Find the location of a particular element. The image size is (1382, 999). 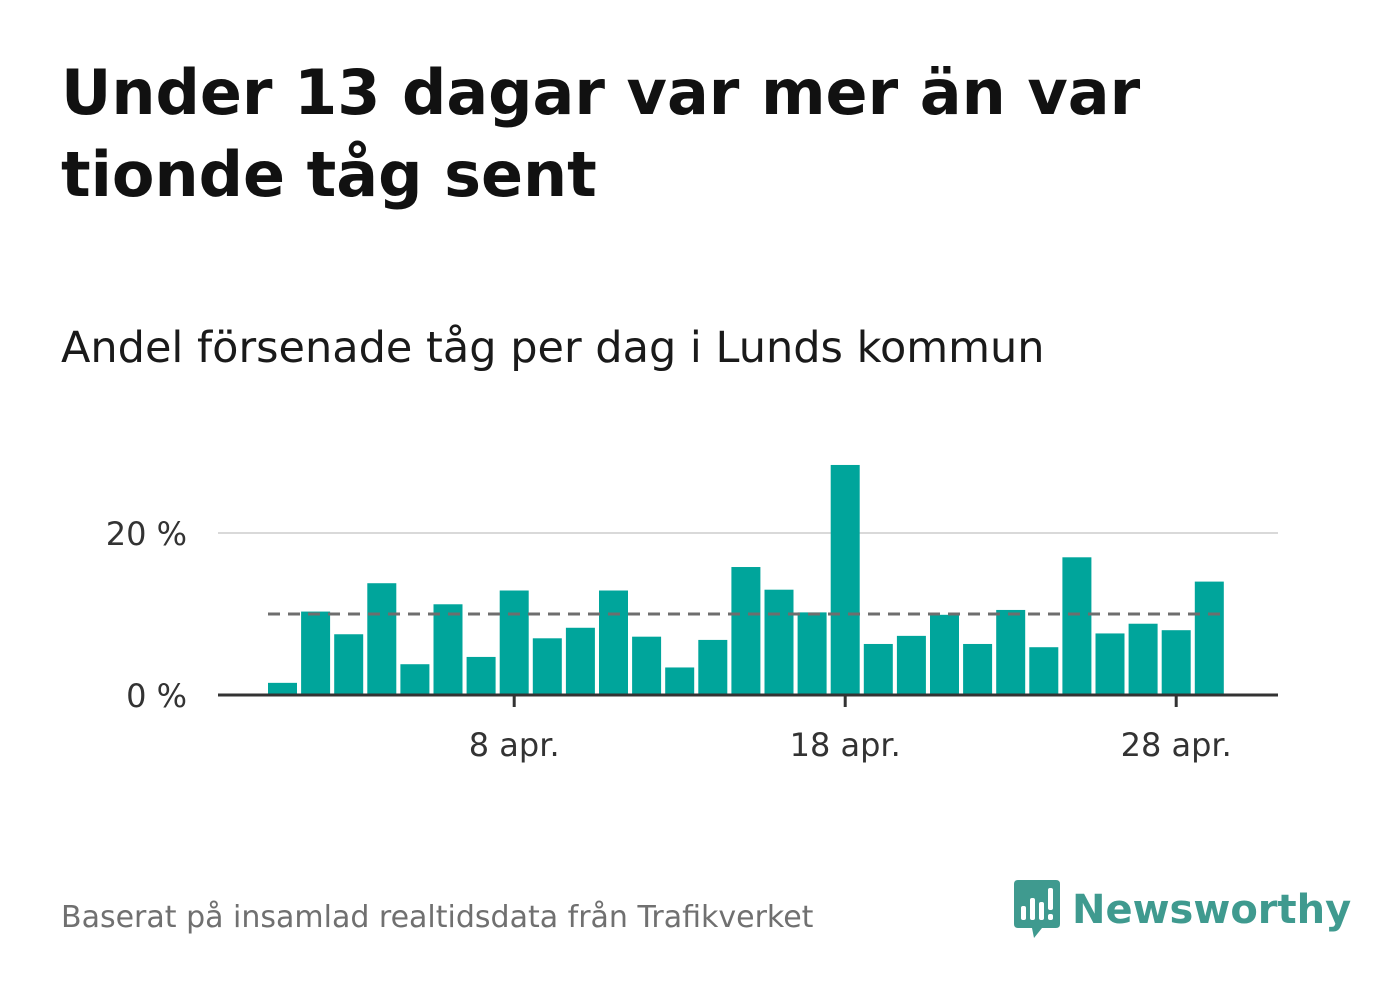

x-tick-label: 8 apr. is located at coordinates (514, 745).